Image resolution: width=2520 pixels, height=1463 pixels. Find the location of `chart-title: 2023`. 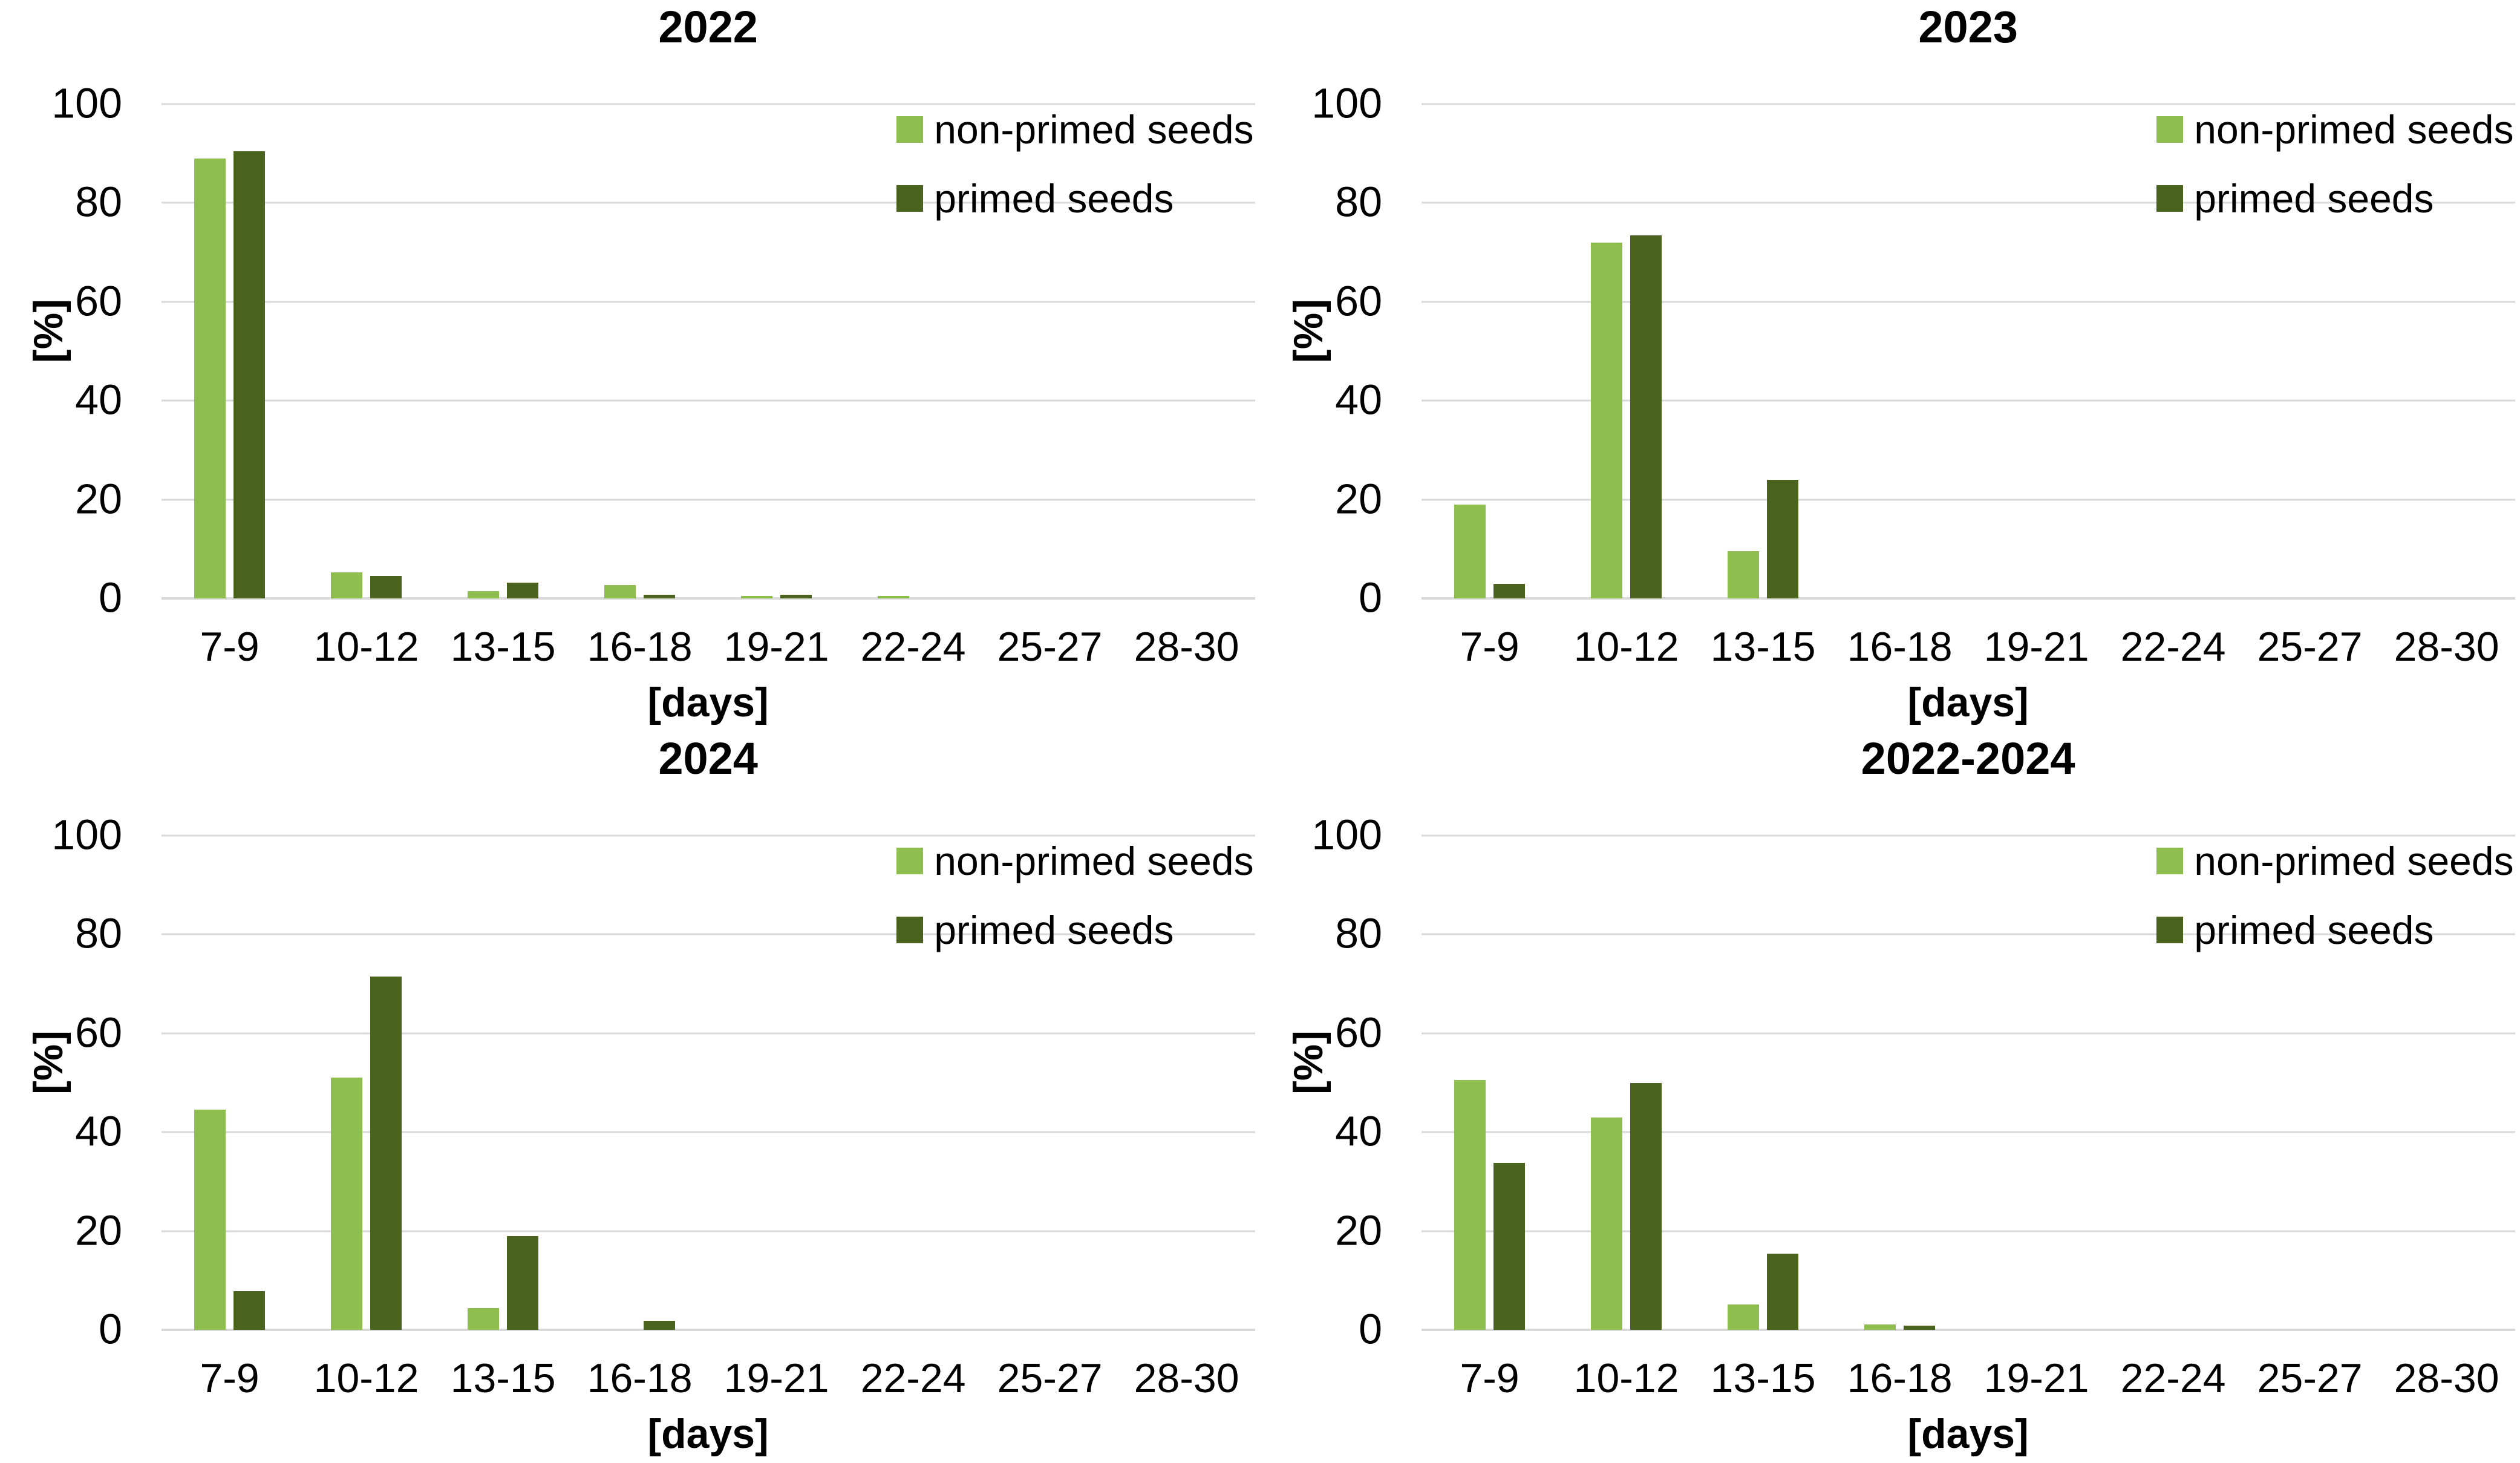

chart-title: 2023 is located at coordinates (1968, 27).